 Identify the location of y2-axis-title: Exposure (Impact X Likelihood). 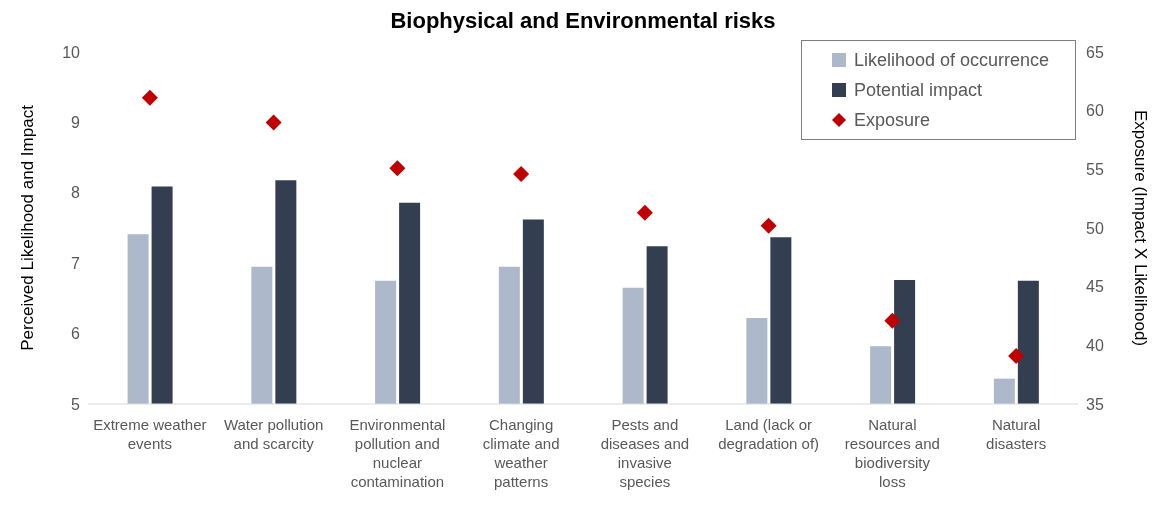
(1140, 228).